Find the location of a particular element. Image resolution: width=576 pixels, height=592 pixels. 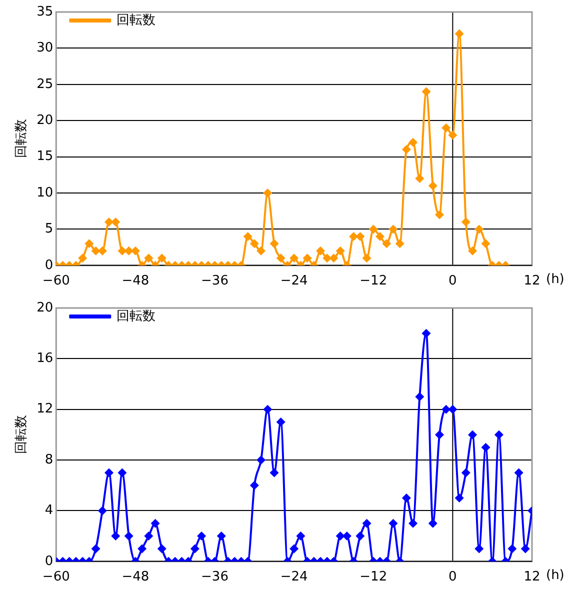

y-tick-label: 15 is located at coordinates (45, 156).